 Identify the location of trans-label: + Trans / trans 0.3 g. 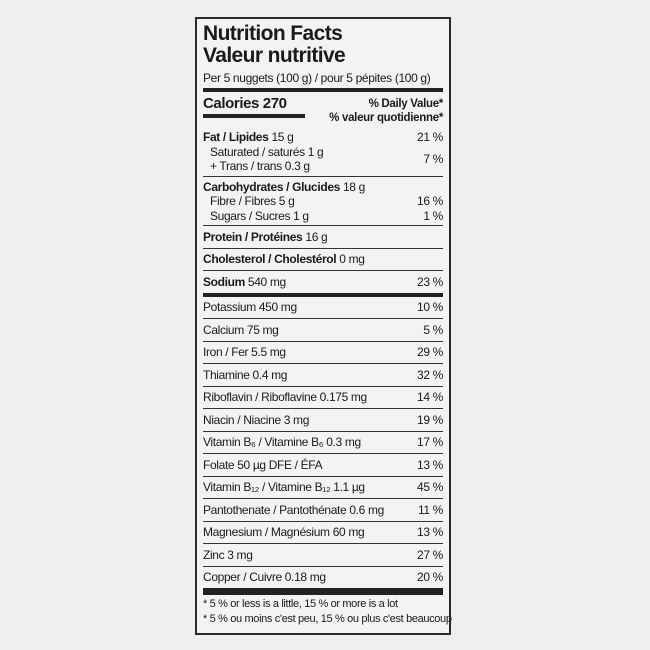
(260, 166).